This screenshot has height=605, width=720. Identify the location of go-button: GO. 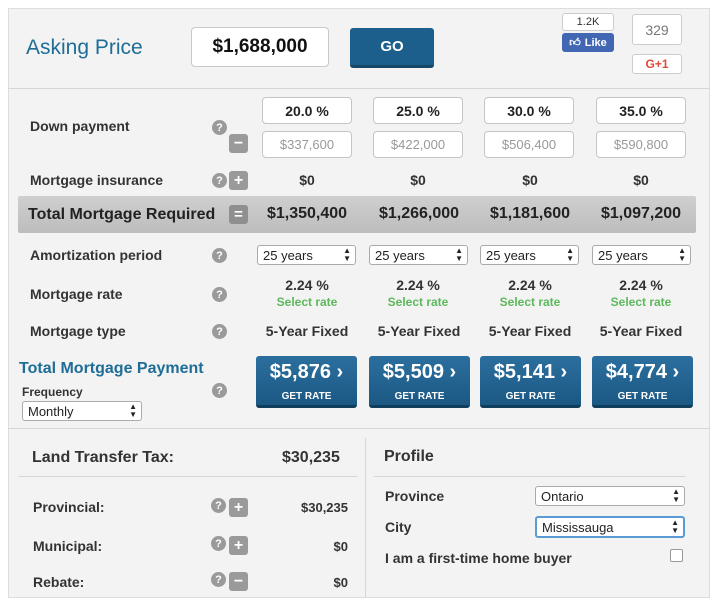
(392, 48).